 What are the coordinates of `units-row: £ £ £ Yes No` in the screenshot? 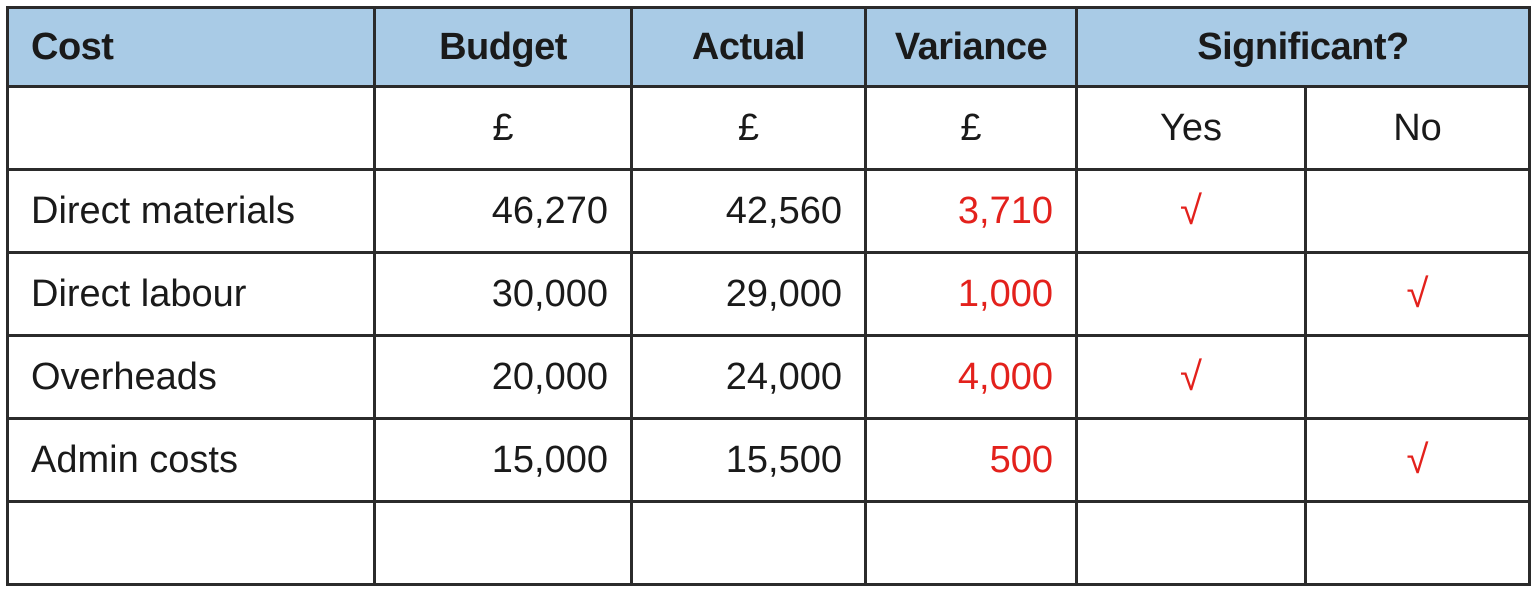 It's located at (769, 128).